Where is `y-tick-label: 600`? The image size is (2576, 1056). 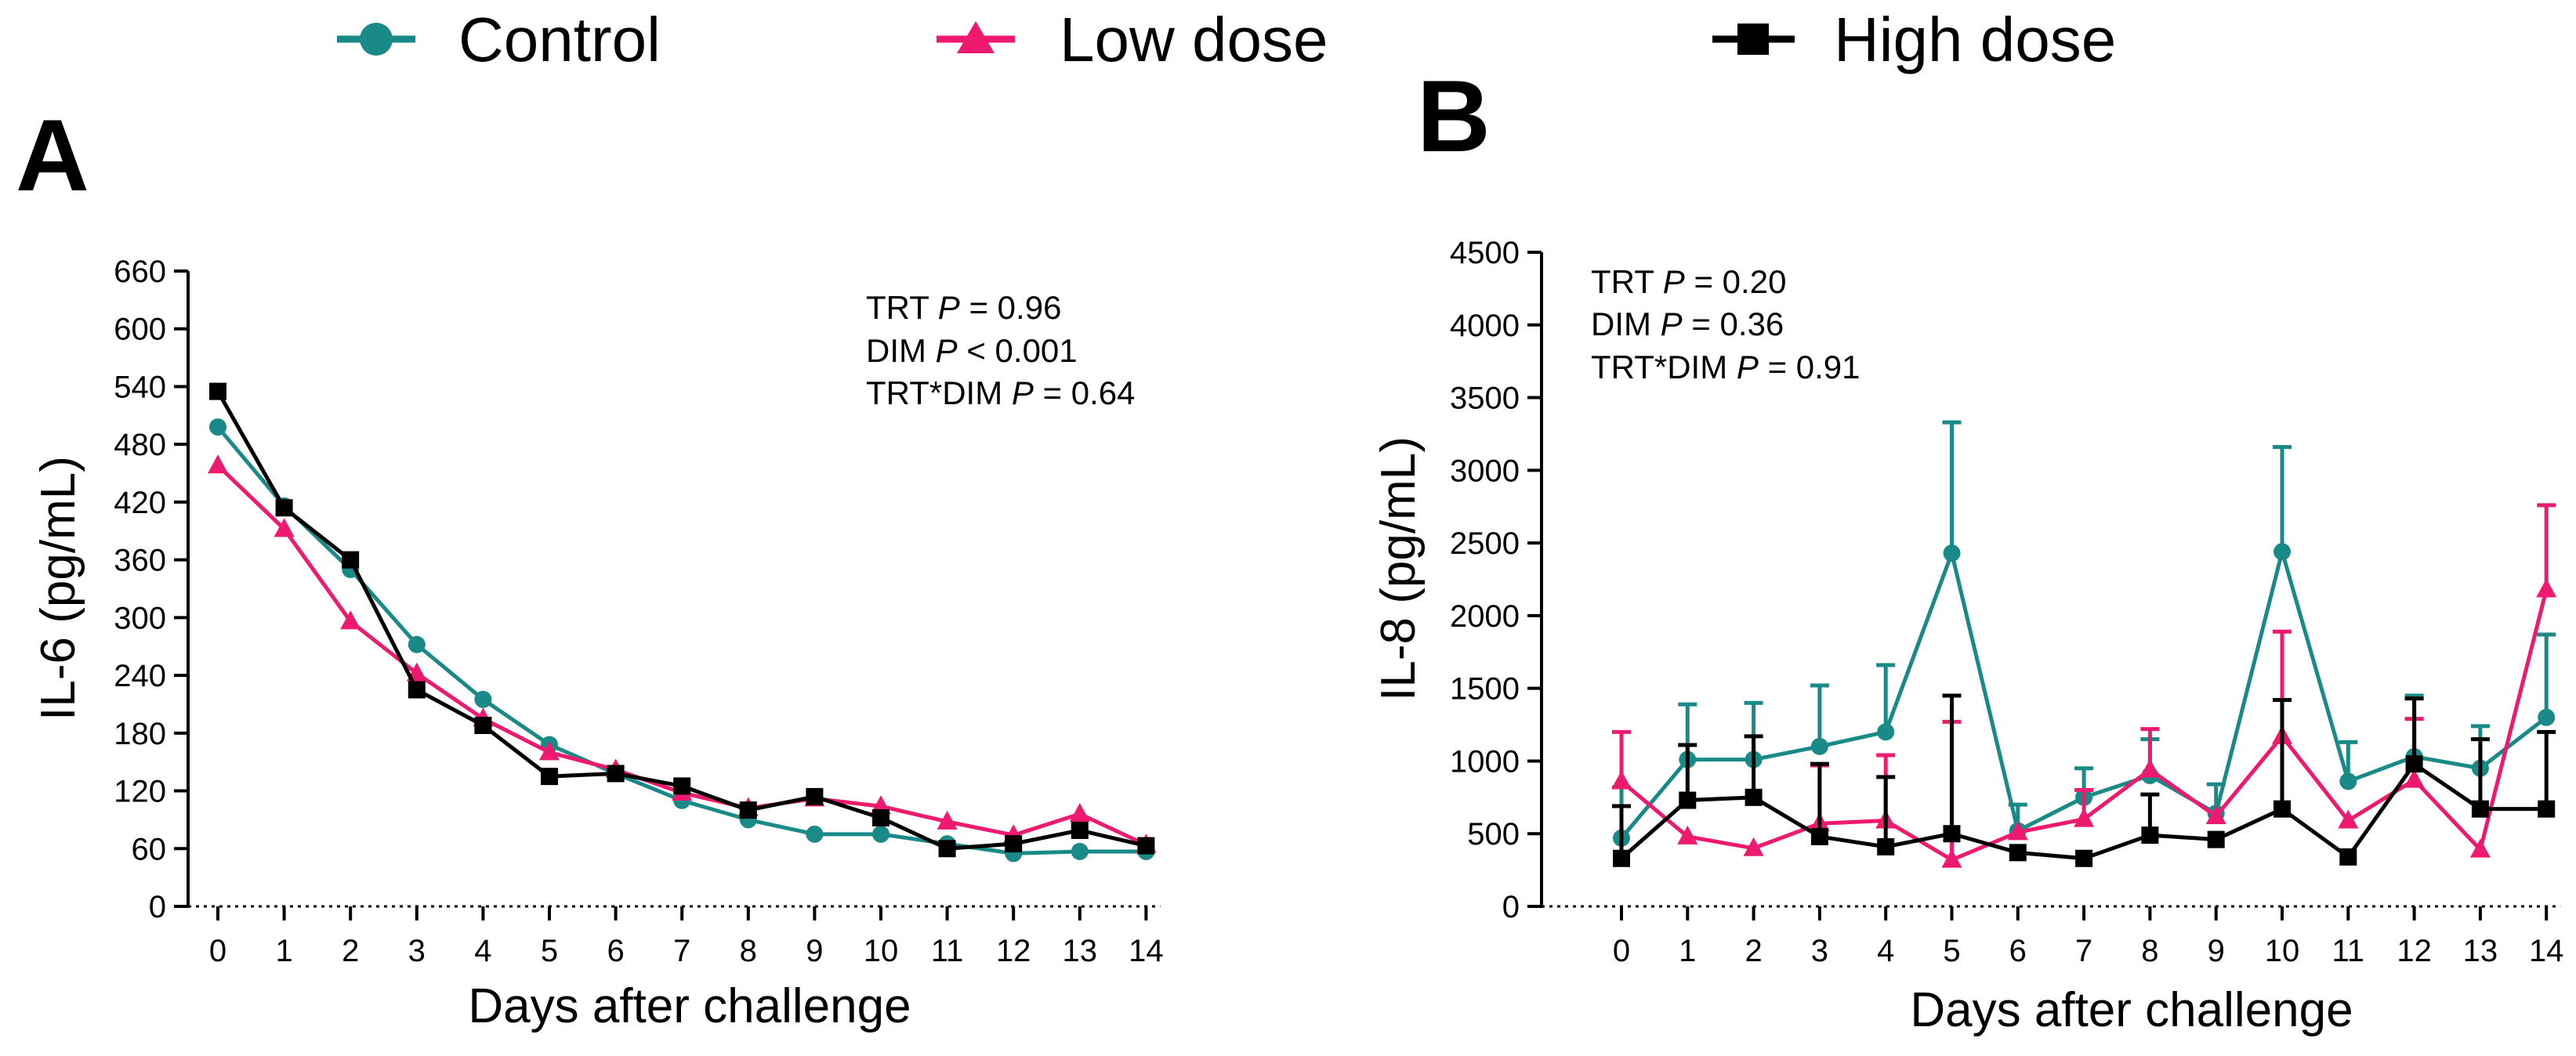
y-tick-label: 600 is located at coordinates (140, 330).